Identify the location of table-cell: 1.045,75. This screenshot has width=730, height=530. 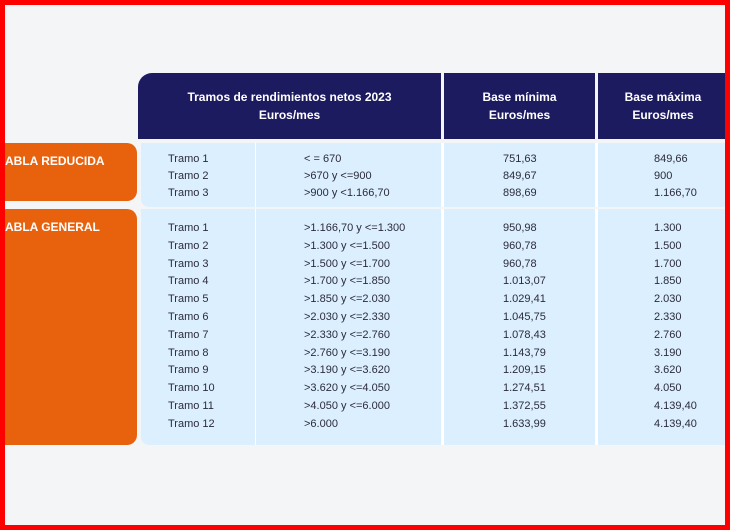
(524, 317).